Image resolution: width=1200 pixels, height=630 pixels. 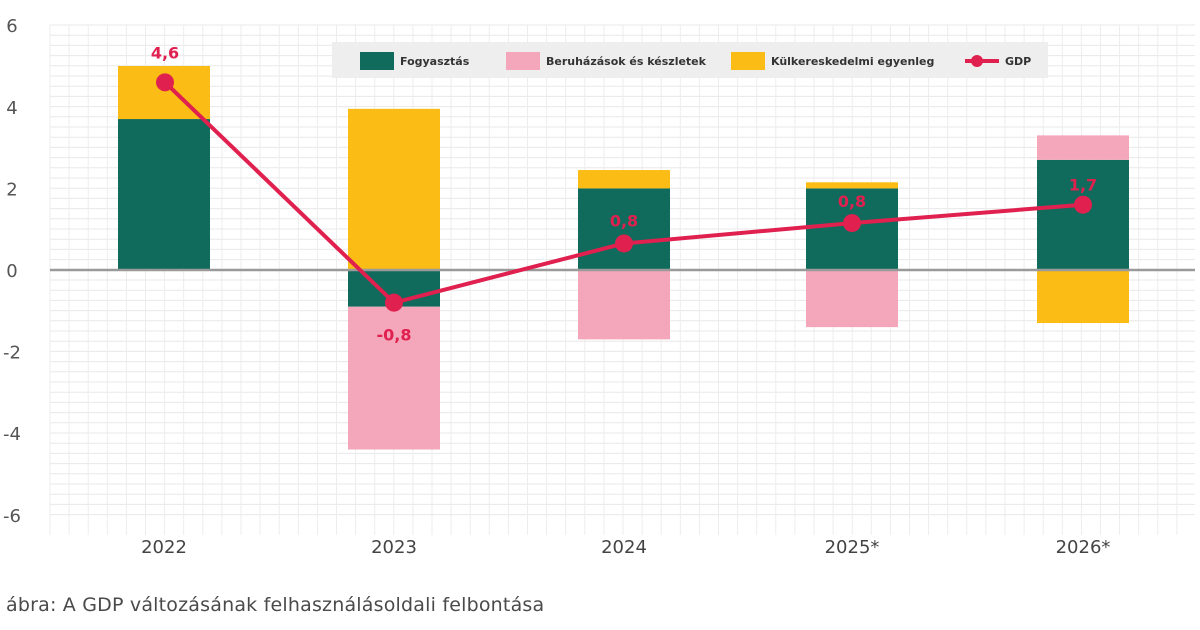 I want to click on gdp-data-label: 4,6, so click(x=165, y=52).